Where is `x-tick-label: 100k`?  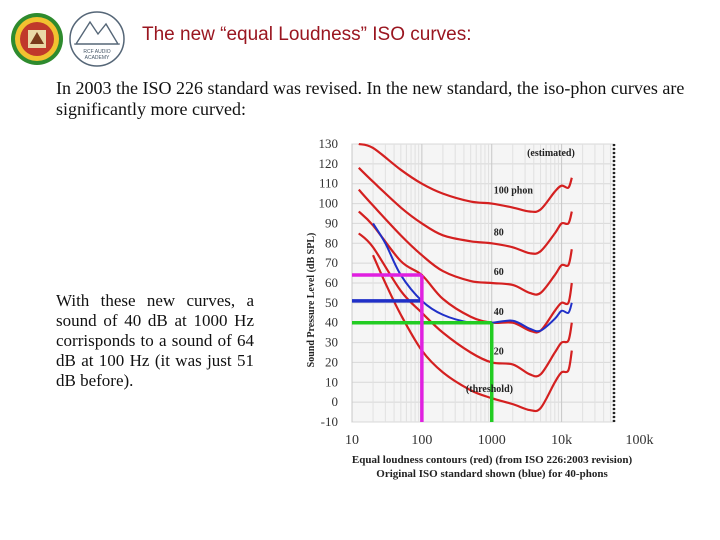
x-tick-label: 100k is located at coordinates (639, 440).